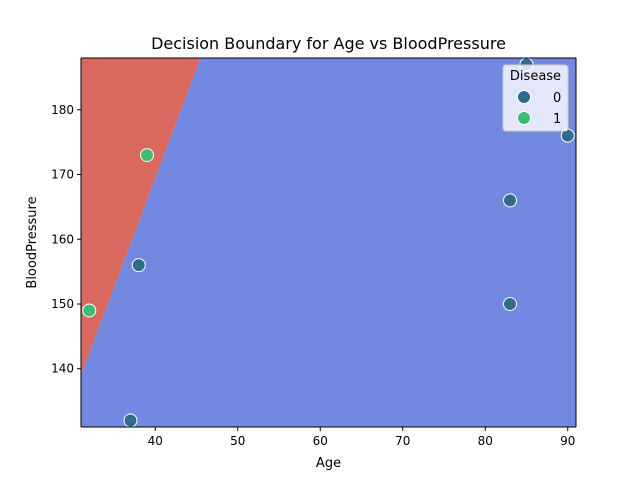 This screenshot has width=640, height=480. Describe the element at coordinates (62, 175) in the screenshot. I see `y-tick-label: 170` at that location.